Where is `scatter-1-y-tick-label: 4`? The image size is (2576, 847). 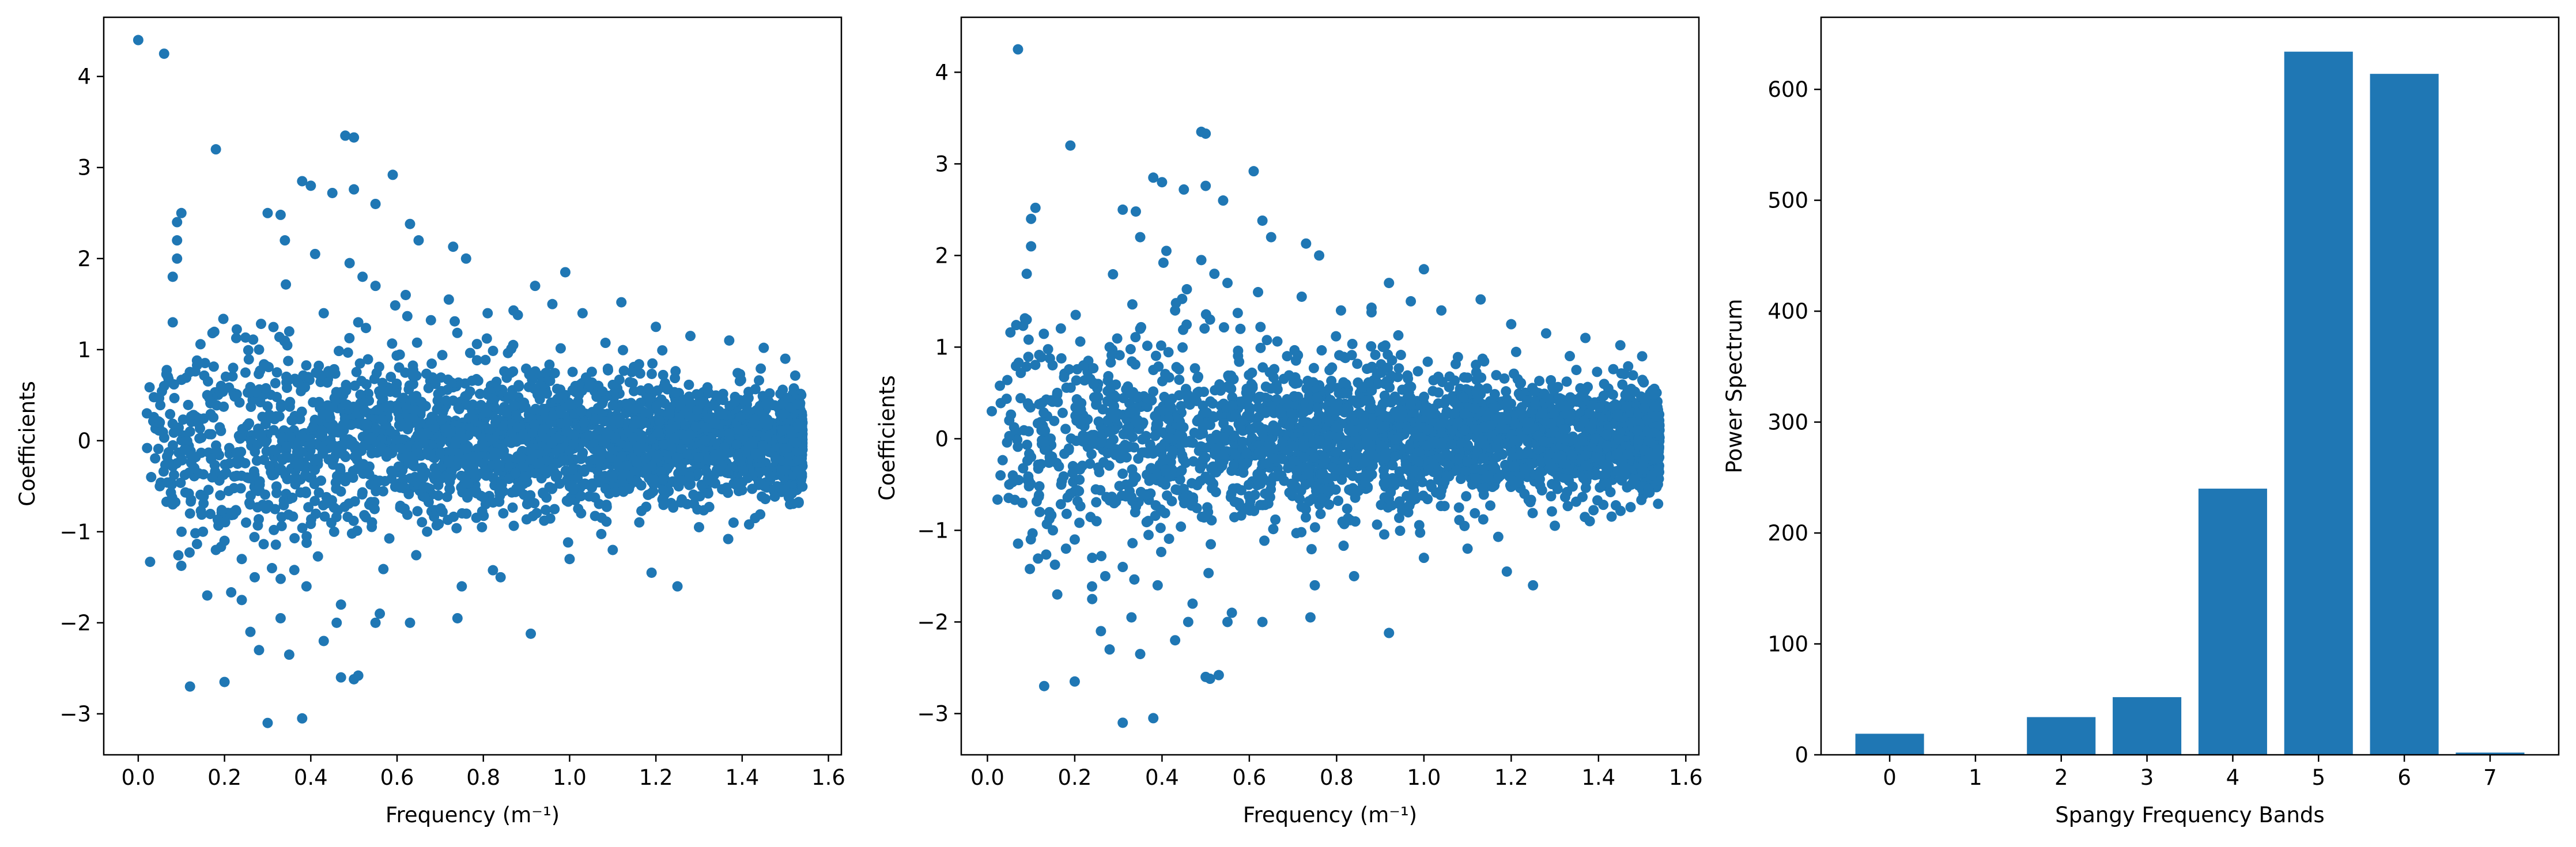 scatter-1-y-tick-label: 4 is located at coordinates (84, 77).